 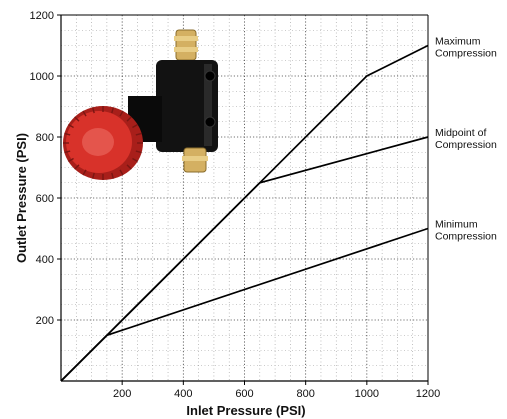 I want to click on knob-grip, so click(x=103, y=143).